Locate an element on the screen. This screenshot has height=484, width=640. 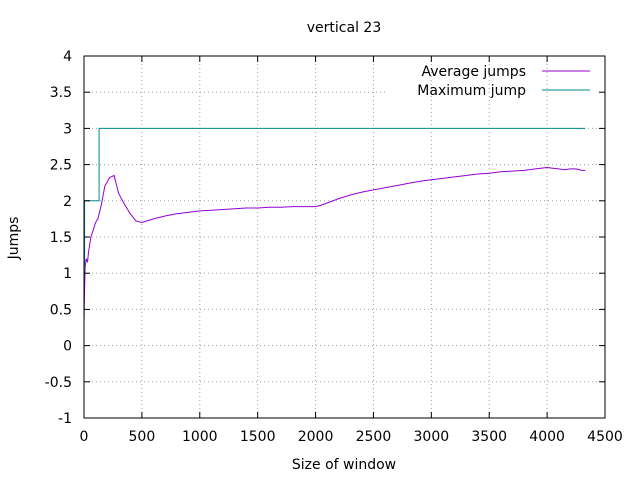
y-tick-label: 4 is located at coordinates (67, 57).